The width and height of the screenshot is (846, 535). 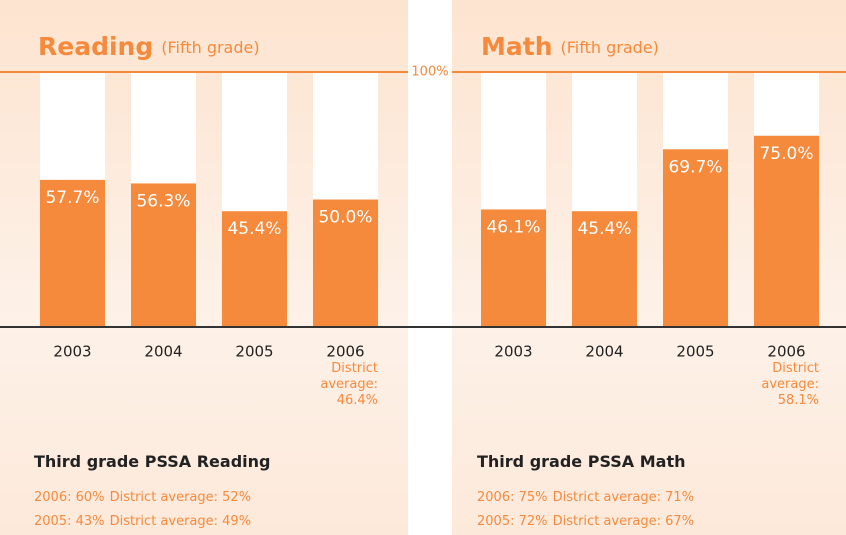 I want to click on value-label: 69.7%, so click(x=695, y=167).